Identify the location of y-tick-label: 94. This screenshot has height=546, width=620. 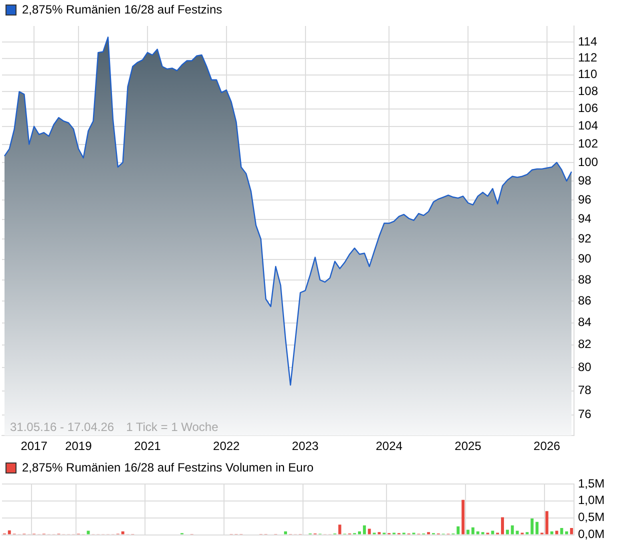
(585, 219).